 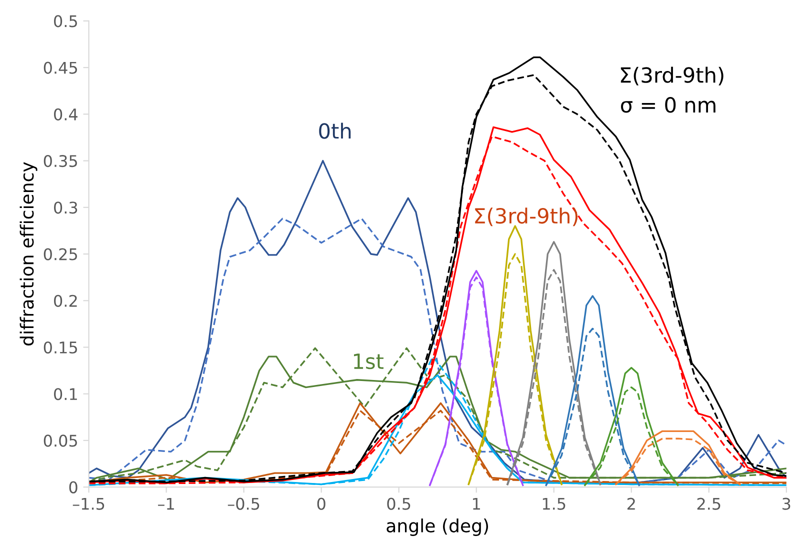 What do you see at coordinates (668, 104) in the screenshot?
I see `annotation: σ = 0 nm` at bounding box center [668, 104].